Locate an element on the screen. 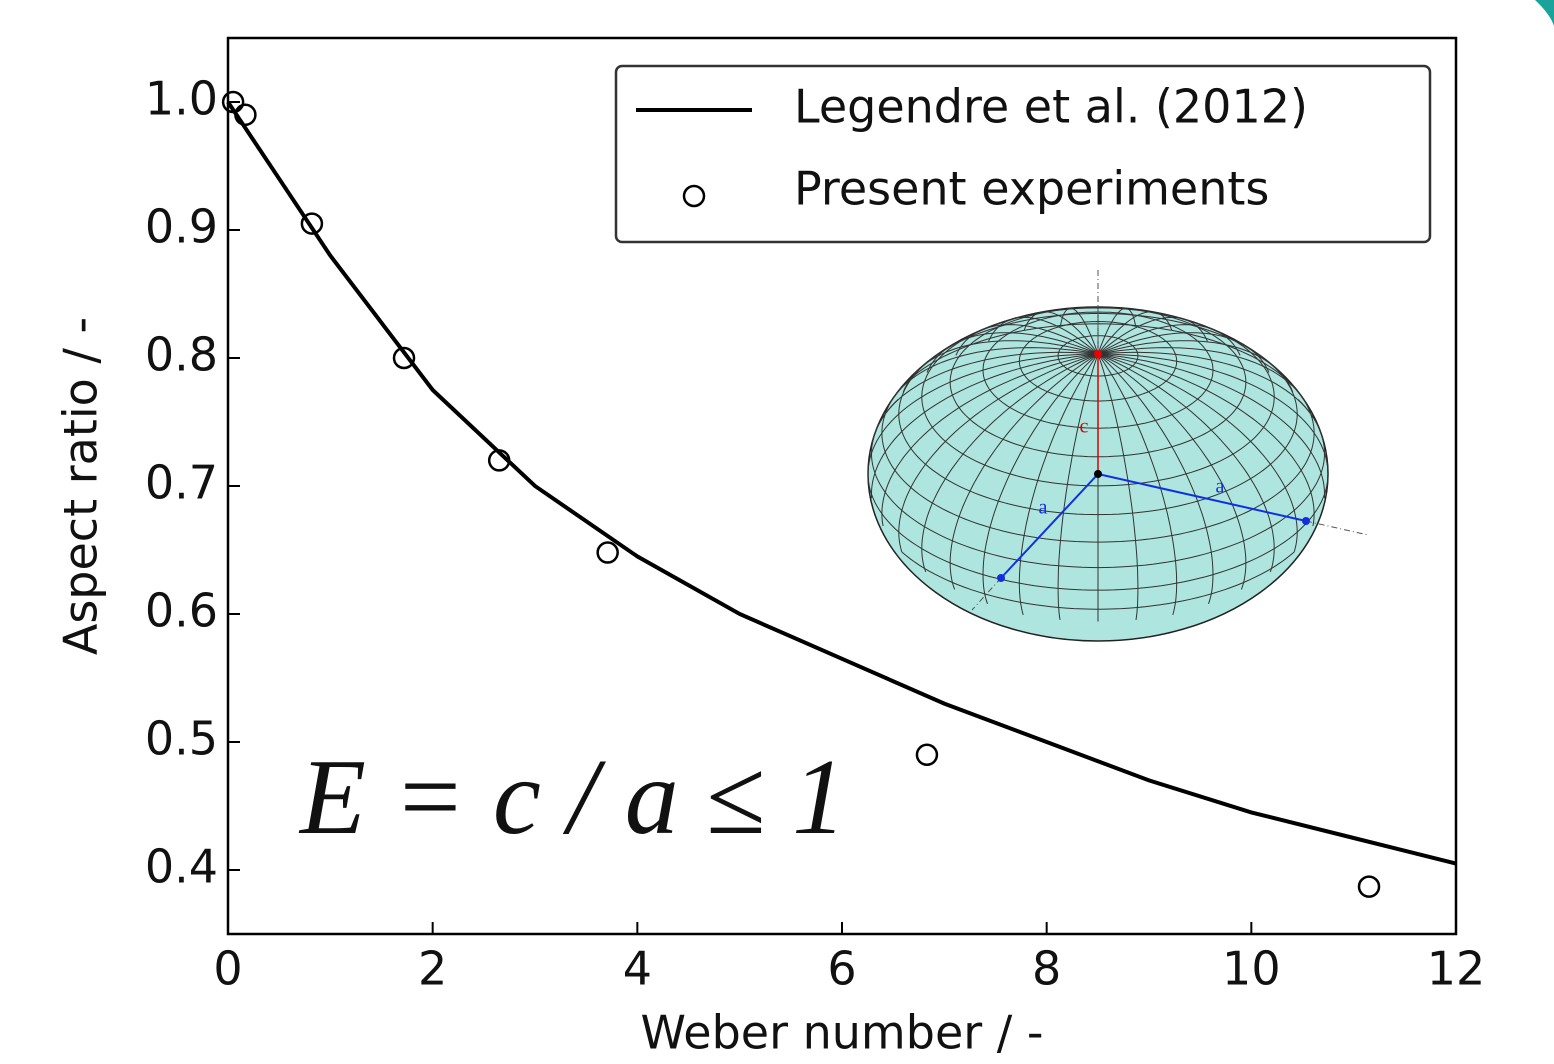 The image size is (1554, 1064). corner-decoration is located at coordinates (1544, 13).